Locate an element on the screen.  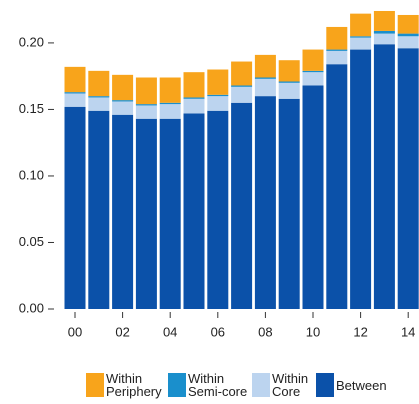
x-tick-label: 12 is located at coordinates (360, 331).